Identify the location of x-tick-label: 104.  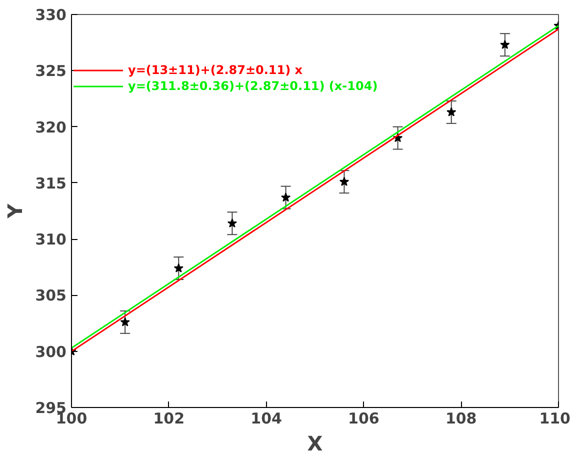
(266, 419).